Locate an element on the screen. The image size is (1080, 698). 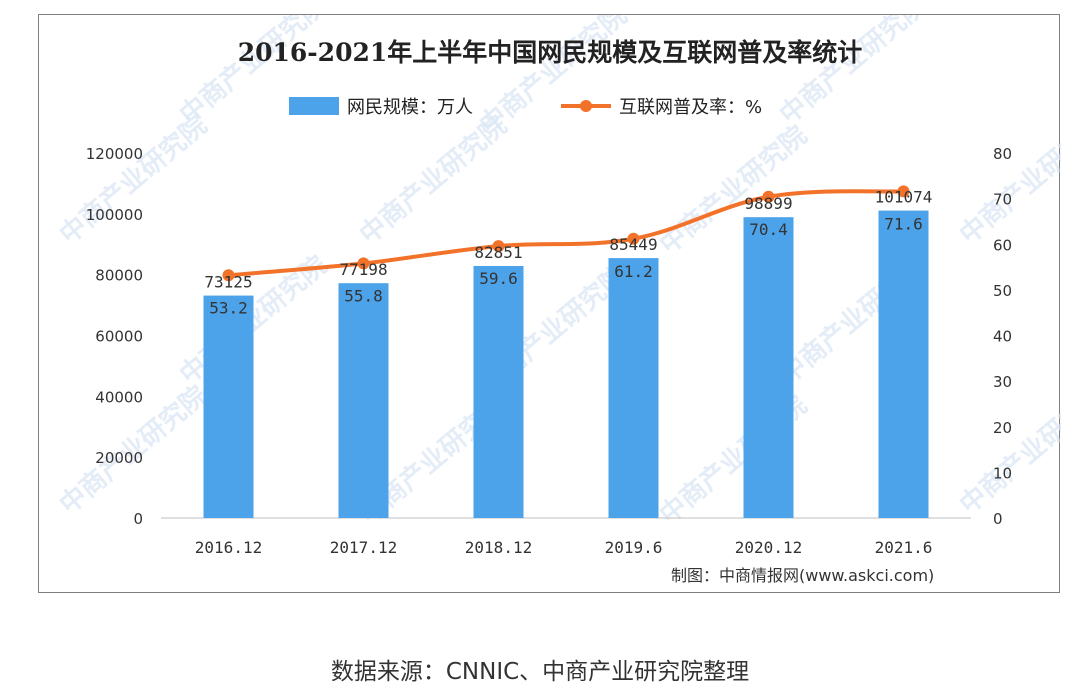
legend-bar-swatch is located at coordinates (314, 106).